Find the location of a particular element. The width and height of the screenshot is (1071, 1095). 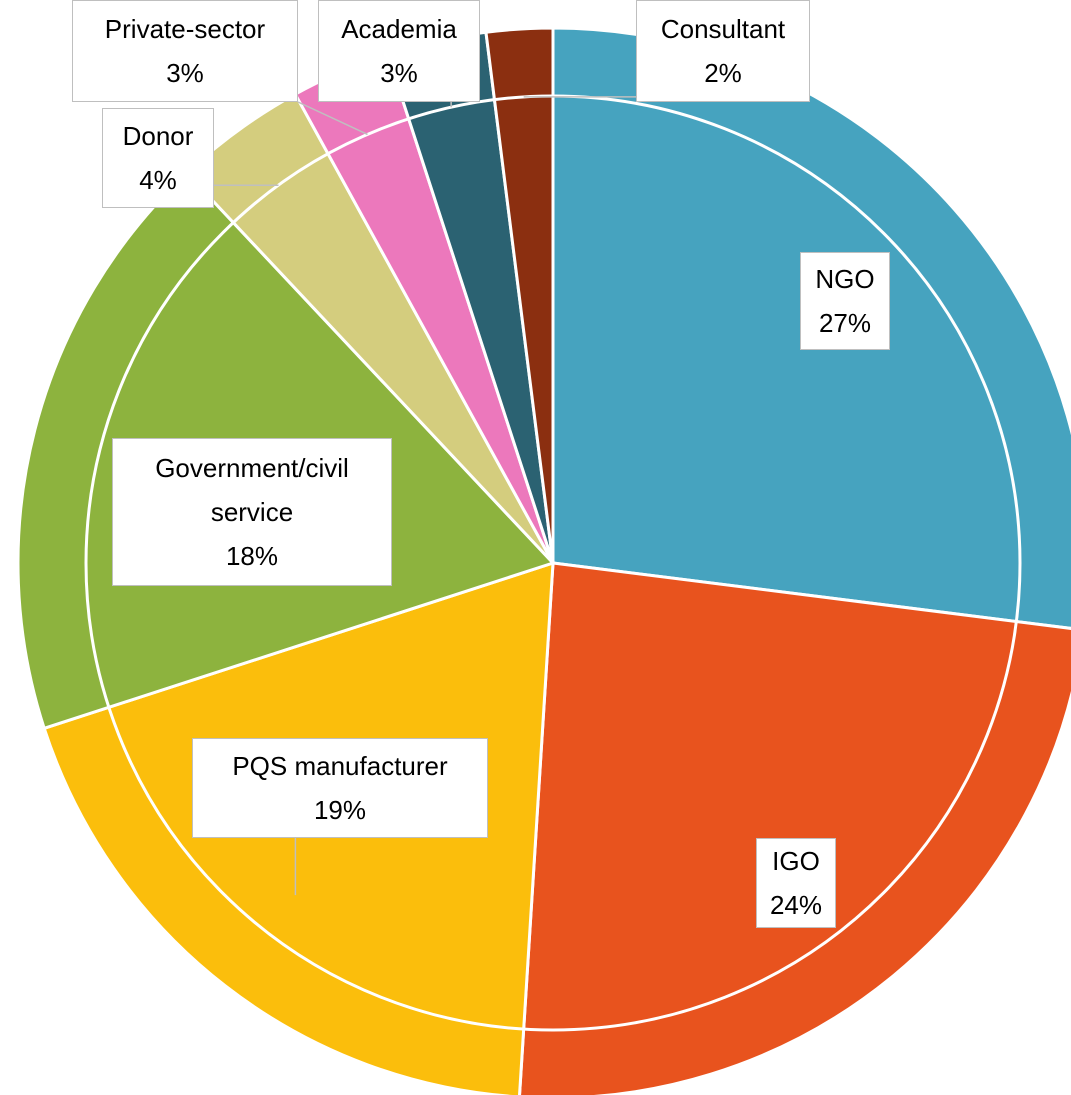

label-value: 4% is located at coordinates (158, 180).